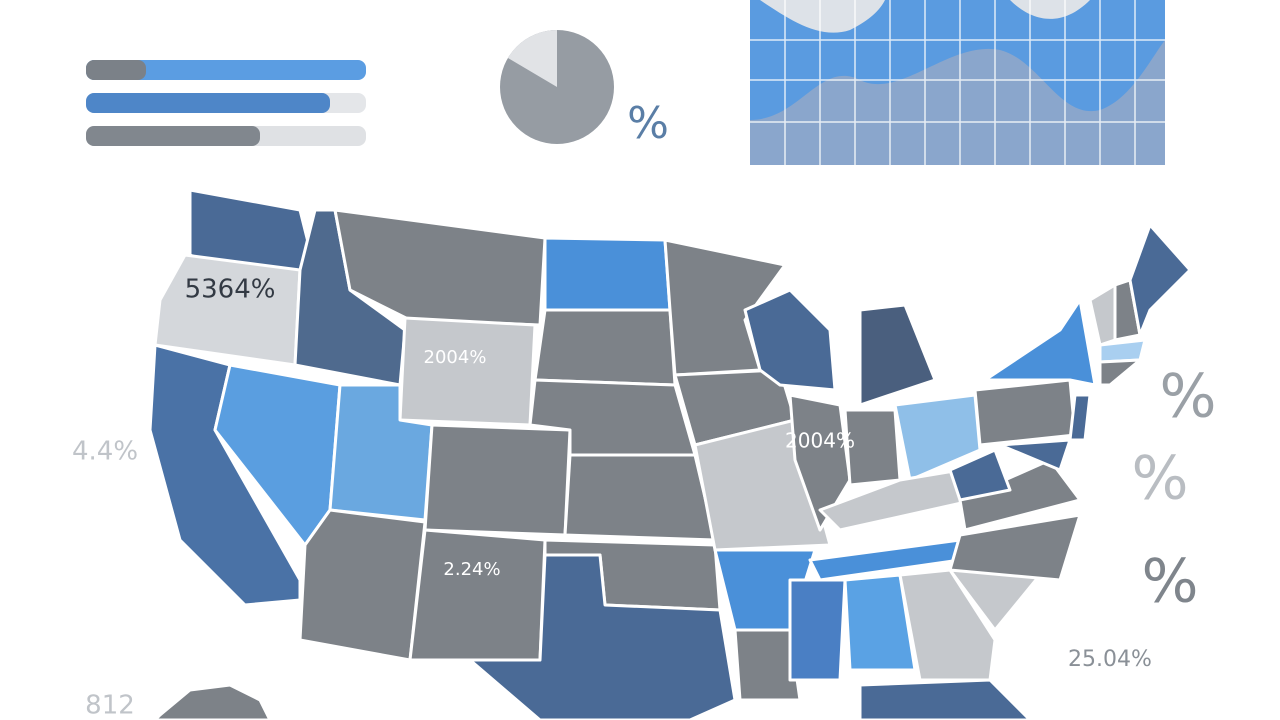 This screenshot has height=720, width=1280. Describe the element at coordinates (532, 58) in the screenshot. I see `pie-slice` at that location.